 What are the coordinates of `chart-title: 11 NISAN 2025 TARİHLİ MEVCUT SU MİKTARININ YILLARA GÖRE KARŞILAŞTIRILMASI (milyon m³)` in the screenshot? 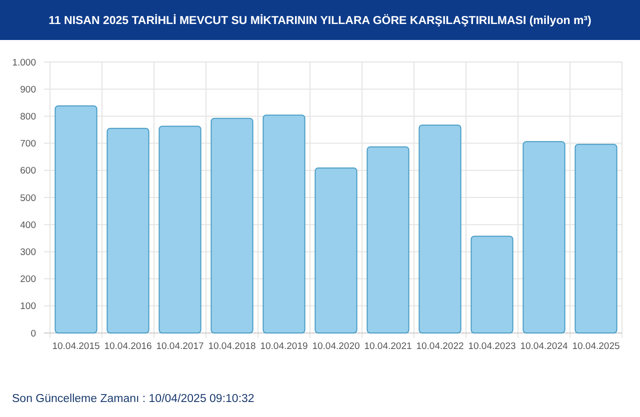 It's located at (320, 20).